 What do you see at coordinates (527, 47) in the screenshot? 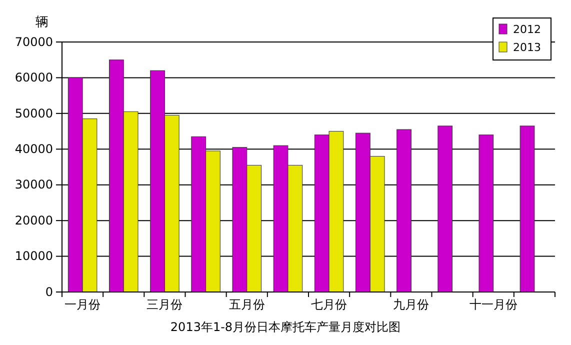
I see `legend-label: 2013` at bounding box center [527, 47].